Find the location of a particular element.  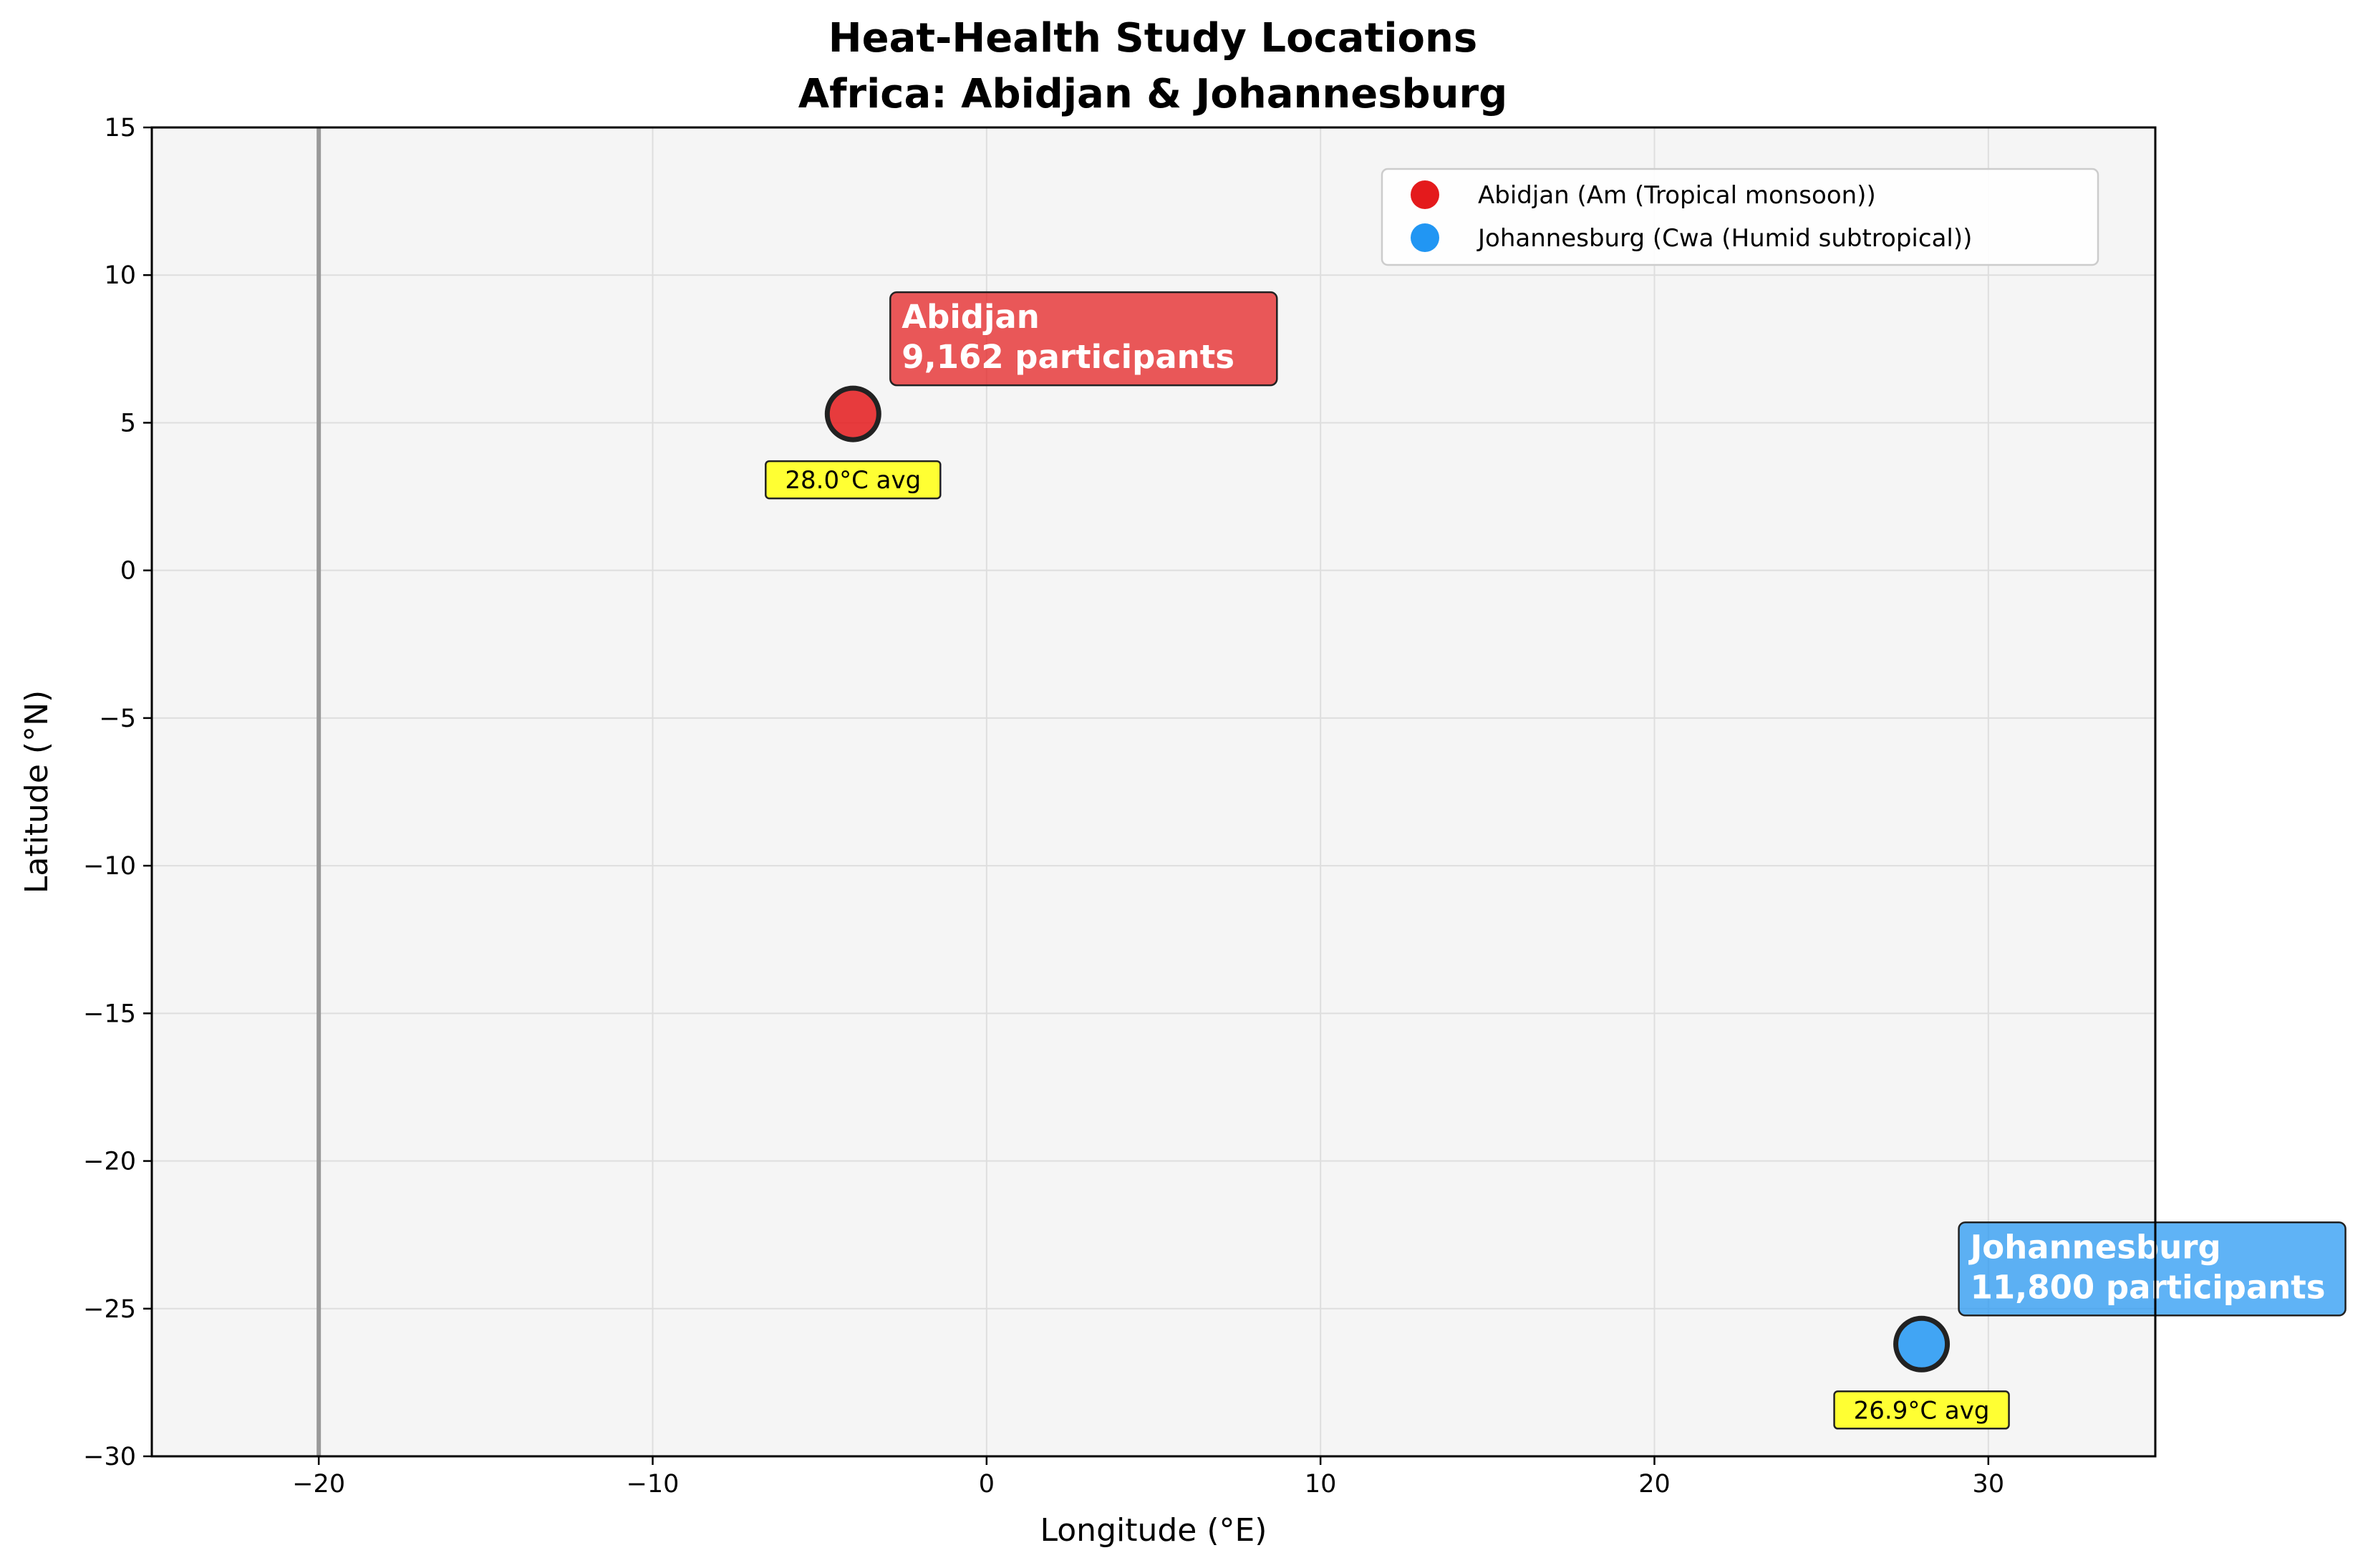

y-tick-label: −10 is located at coordinates (109, 866).